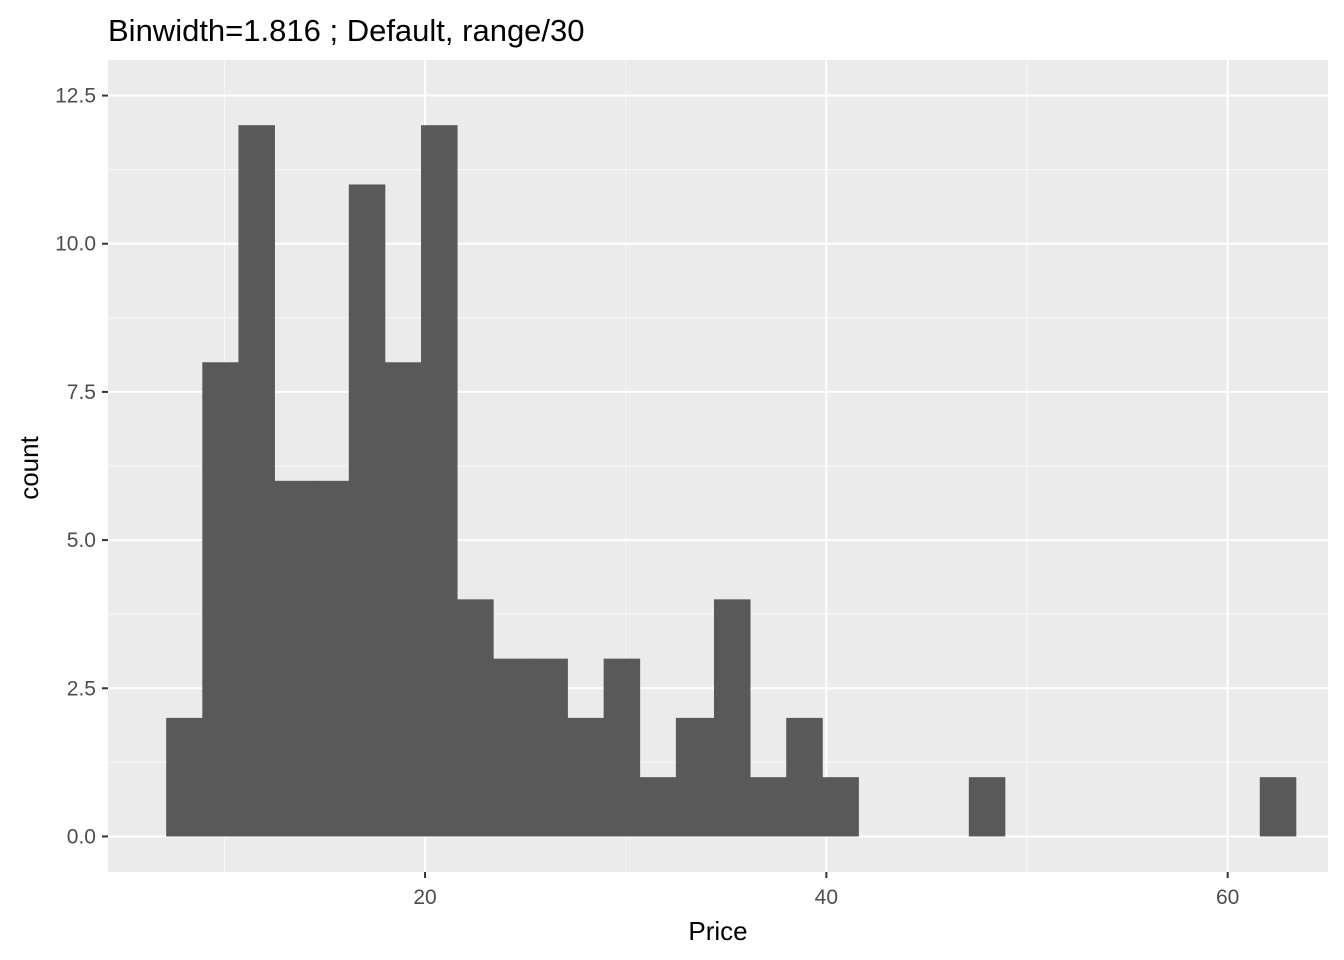  I want to click on y-tick-label: 7.5, so click(81, 392).